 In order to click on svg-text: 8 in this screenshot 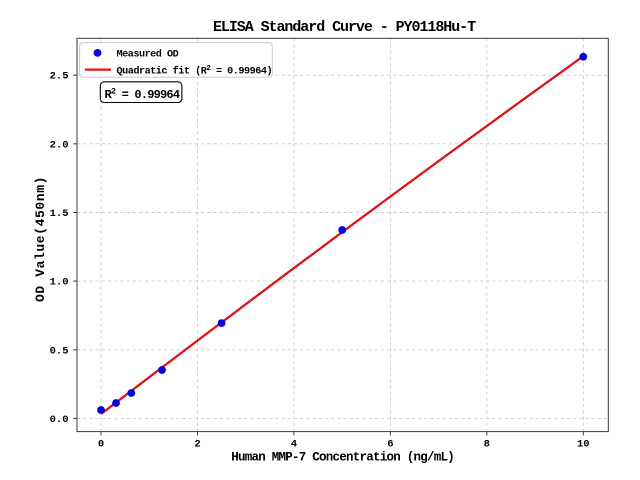, I will do `click(487, 444)`.